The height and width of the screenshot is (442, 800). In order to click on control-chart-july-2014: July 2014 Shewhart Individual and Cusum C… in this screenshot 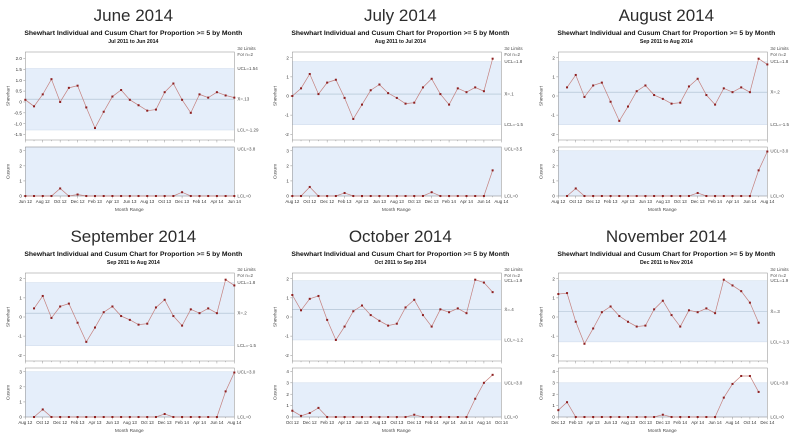, I will do `click(397, 109)`.